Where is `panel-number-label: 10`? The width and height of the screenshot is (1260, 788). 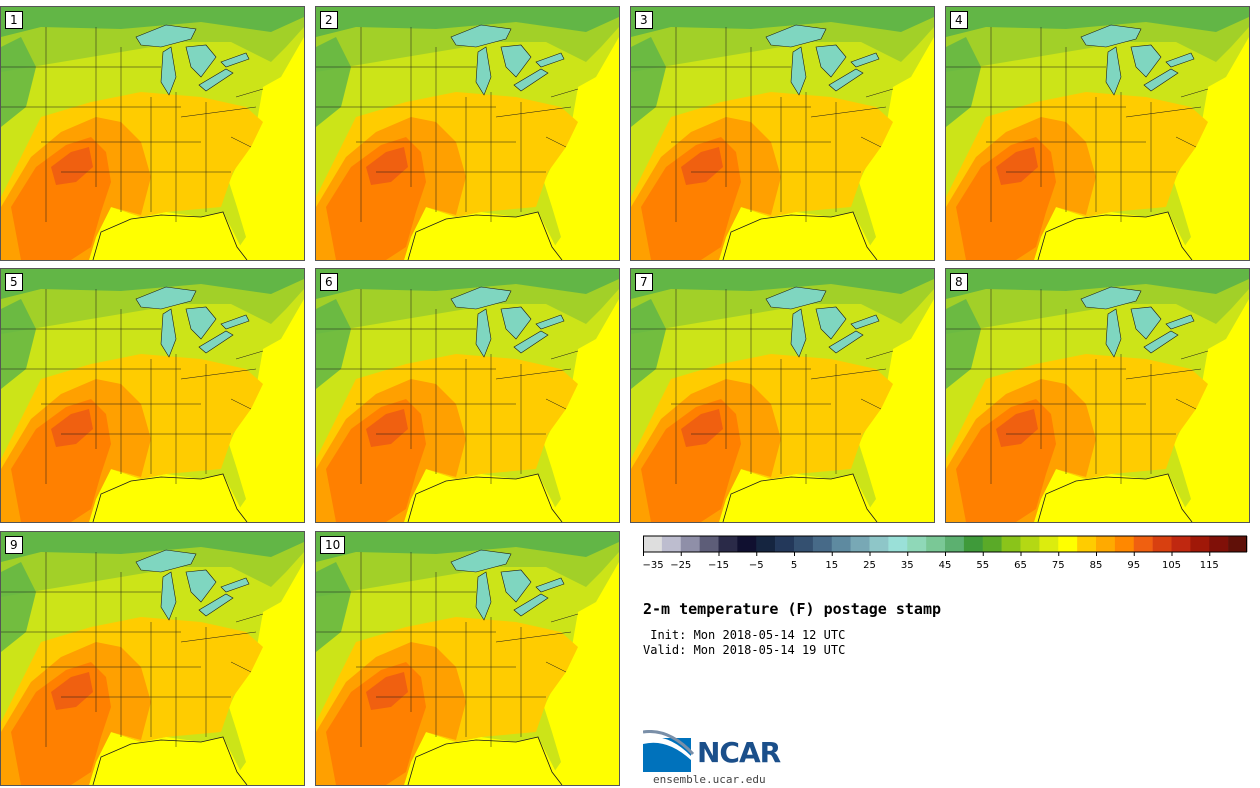 panel-number-label: 10 is located at coordinates (333, 545).